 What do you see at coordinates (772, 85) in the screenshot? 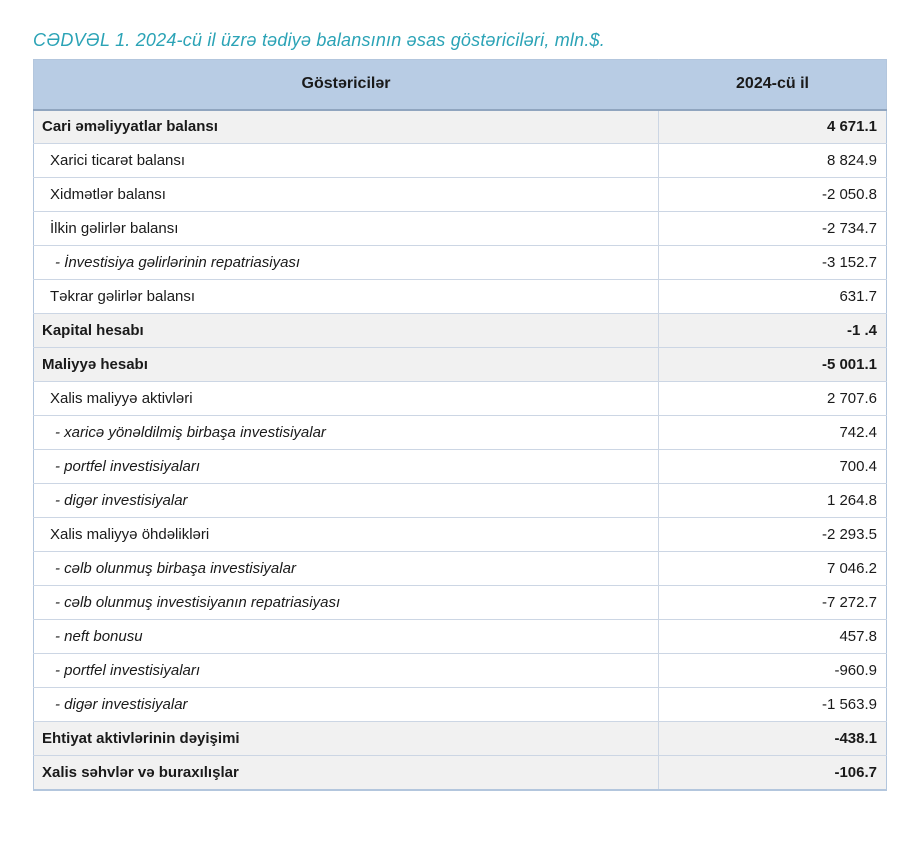
I see `column-header-year: 2024-cü il` at bounding box center [772, 85].